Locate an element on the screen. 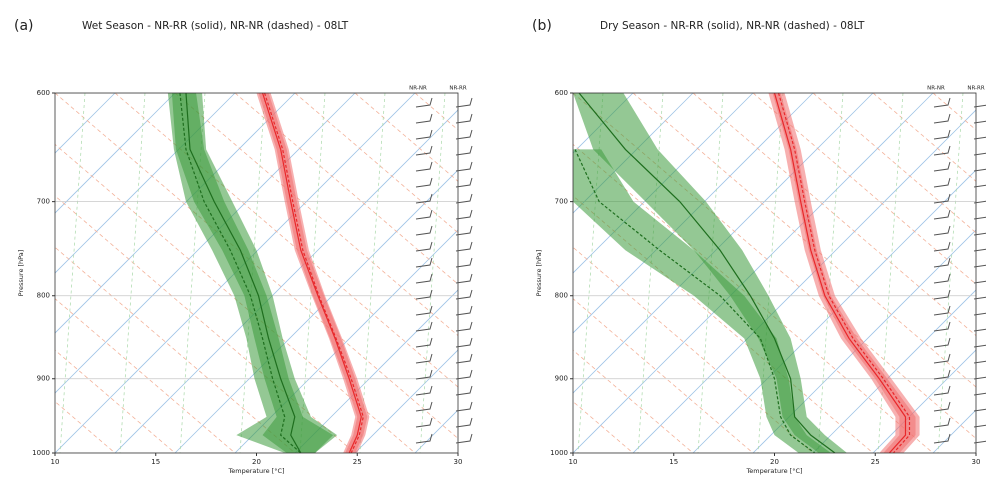 This screenshot has width=986, height=478. x-tick-label: 25 is located at coordinates (357, 462).